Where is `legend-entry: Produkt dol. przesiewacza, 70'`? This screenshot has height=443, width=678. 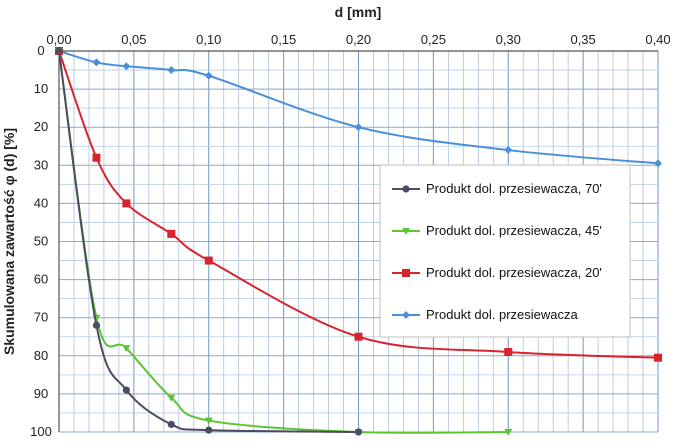
legend-entry: Produkt dol. przesiewacza, 70' is located at coordinates (497, 188).